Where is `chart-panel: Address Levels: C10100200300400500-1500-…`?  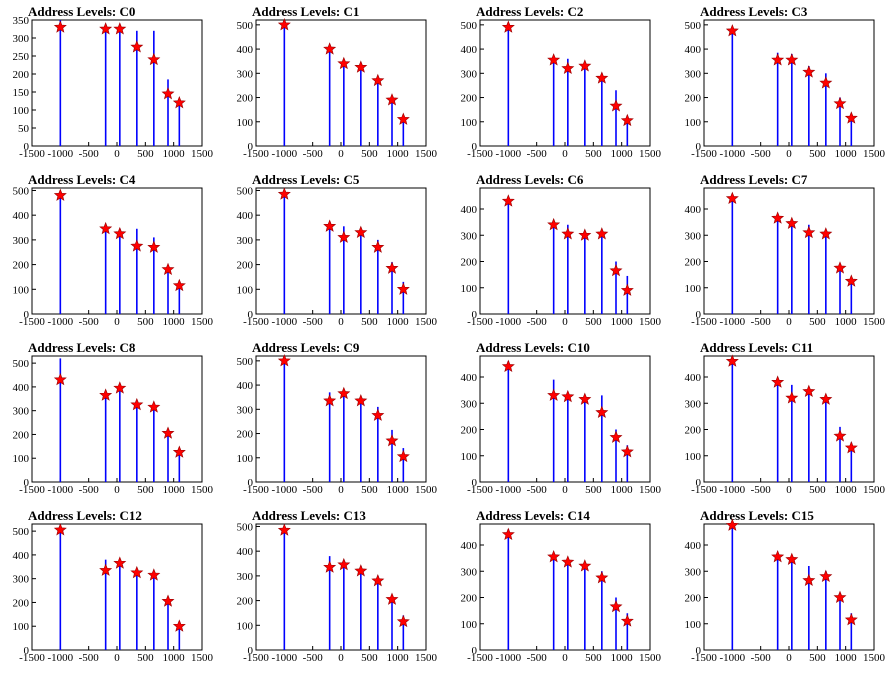
chart-panel: Address Levels: C10100200300400500-1500-… is located at coordinates (337, 82).